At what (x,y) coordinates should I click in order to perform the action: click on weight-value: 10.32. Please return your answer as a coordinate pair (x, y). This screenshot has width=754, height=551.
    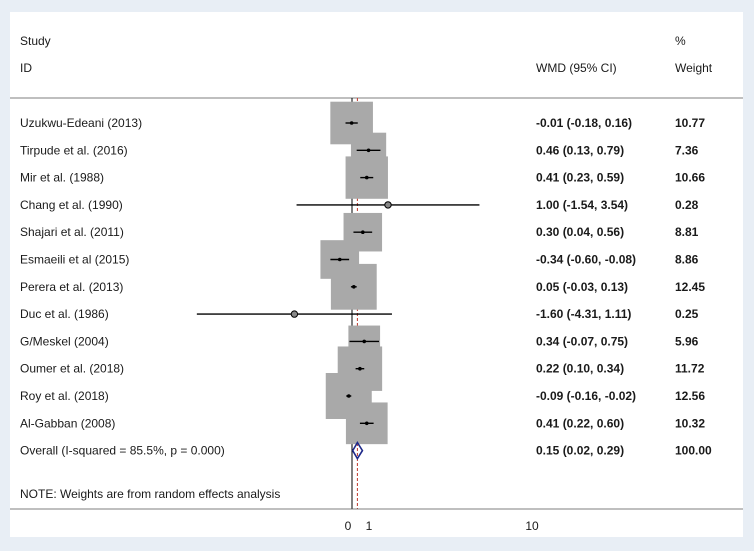
    Looking at the image, I should click on (690, 423).